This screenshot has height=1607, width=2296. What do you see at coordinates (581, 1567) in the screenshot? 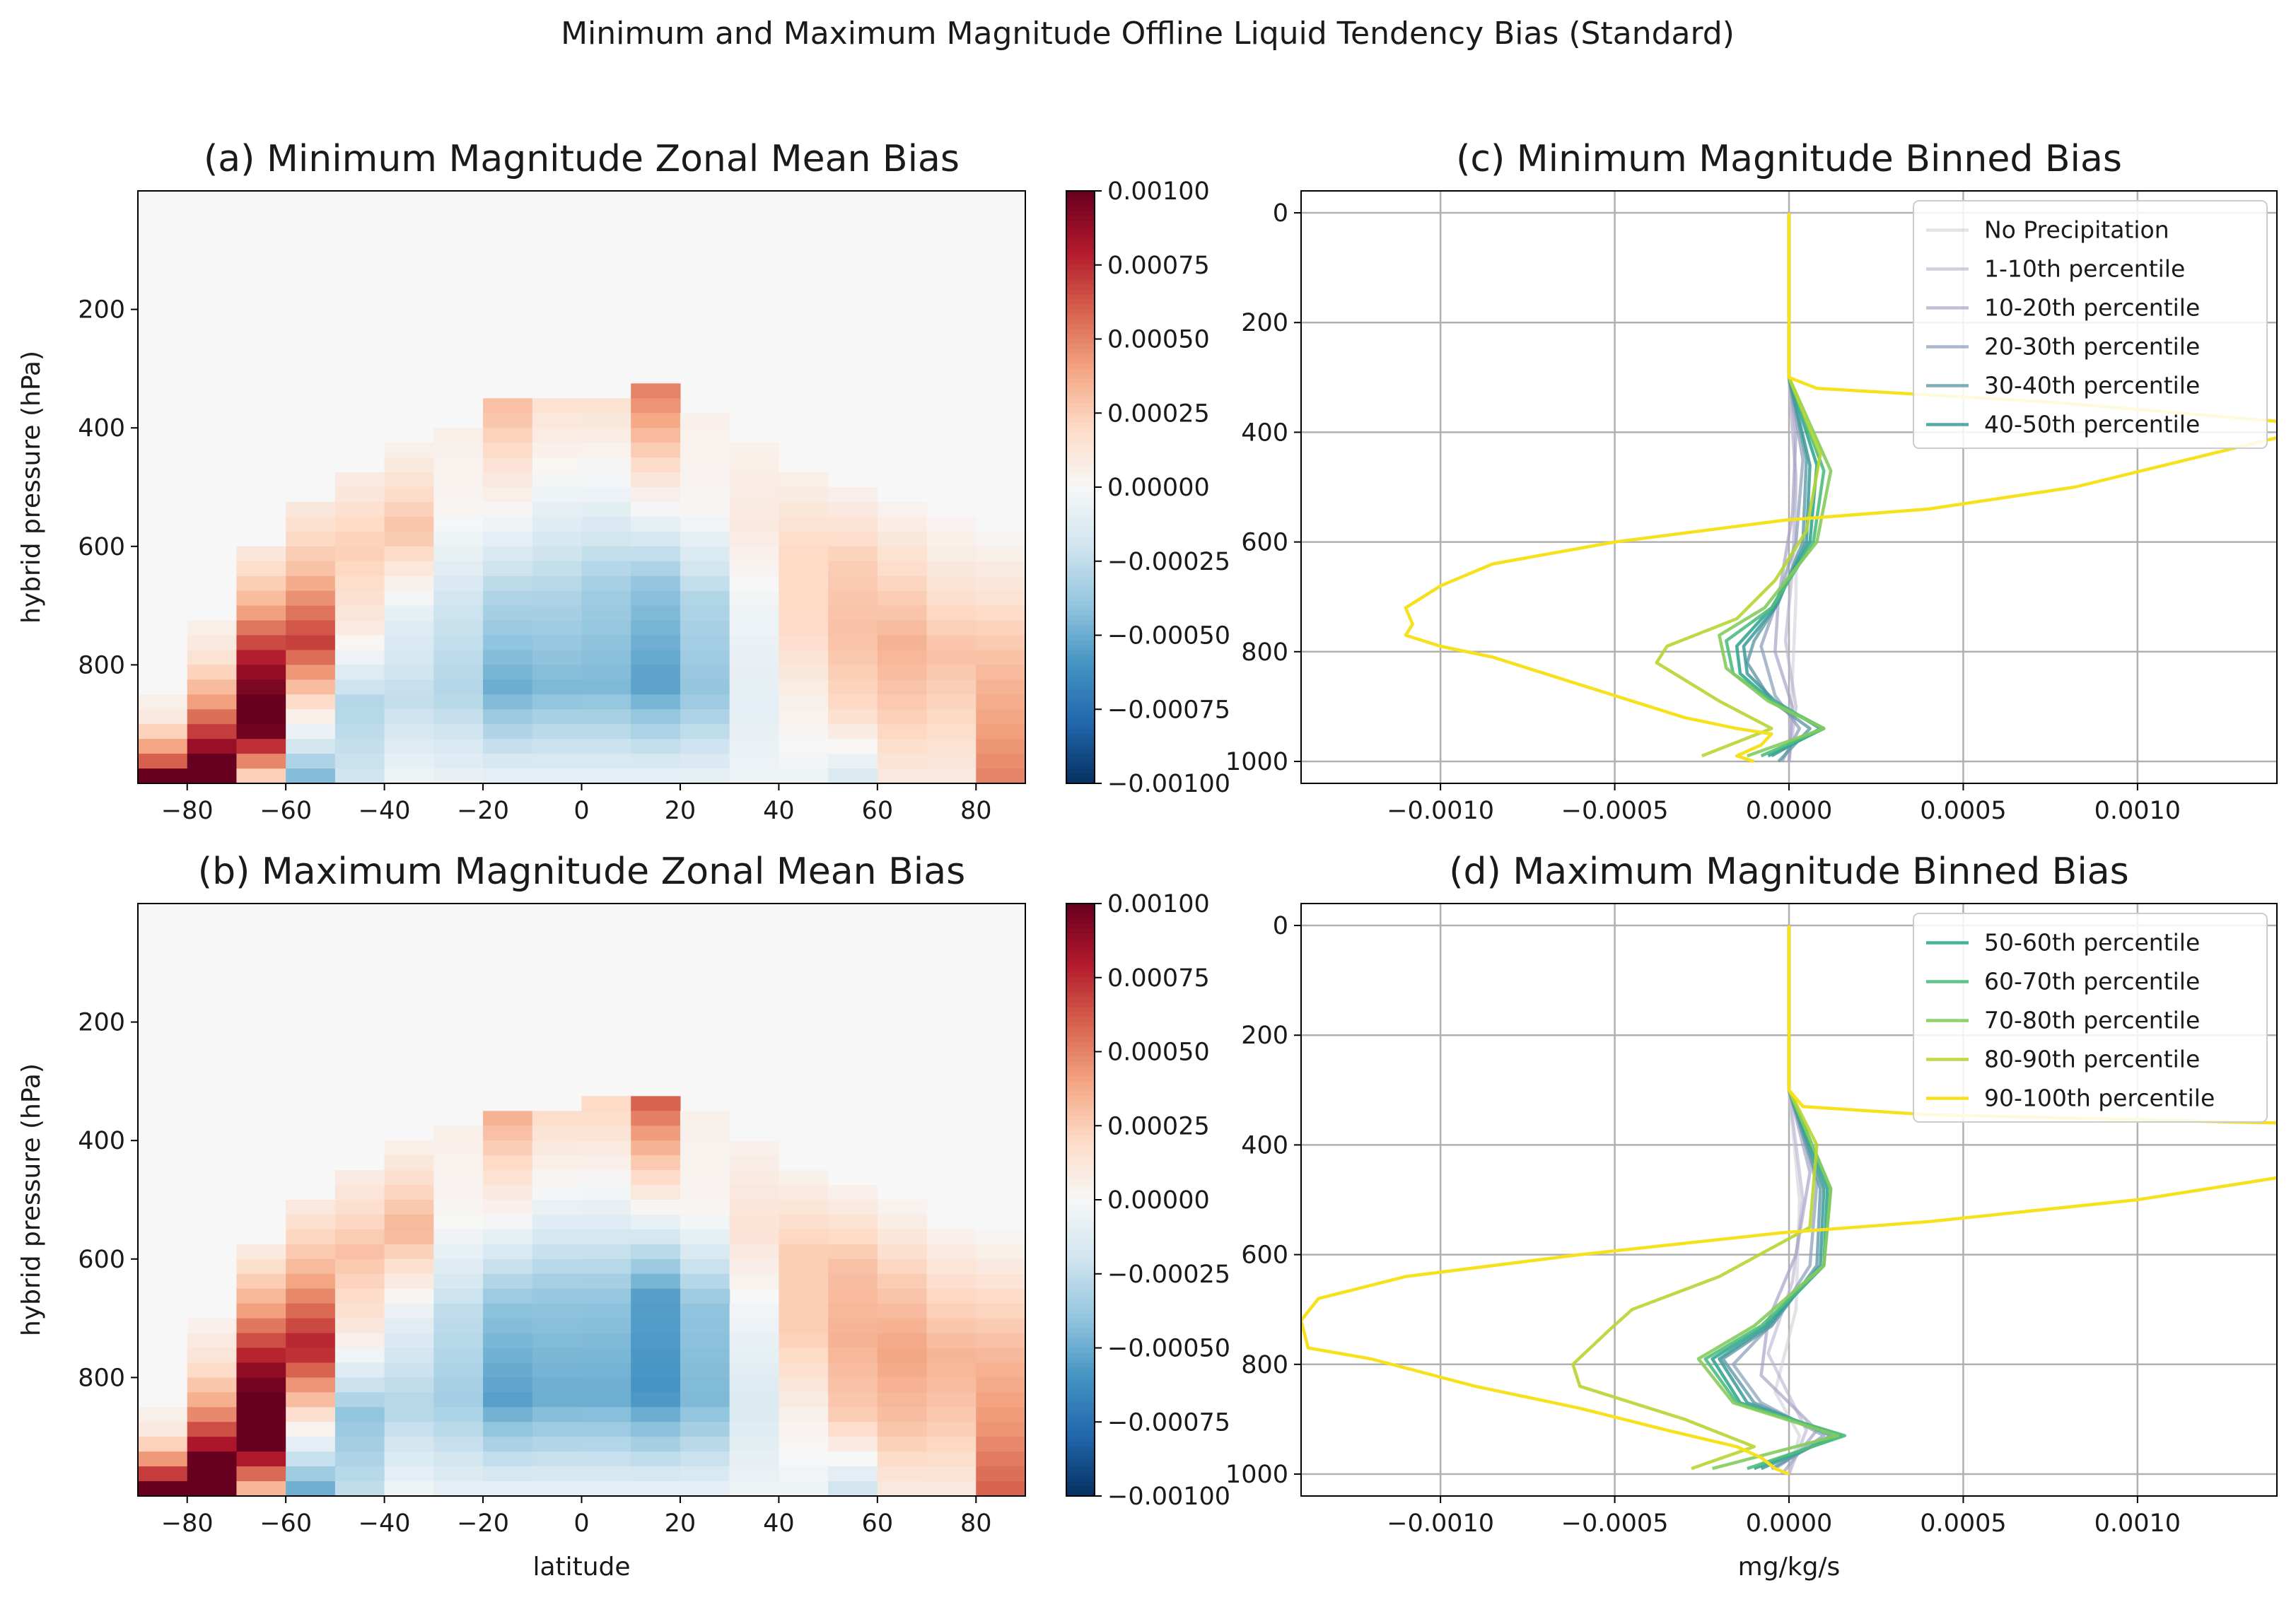
I see `x-axis-label: latitude` at bounding box center [581, 1567].